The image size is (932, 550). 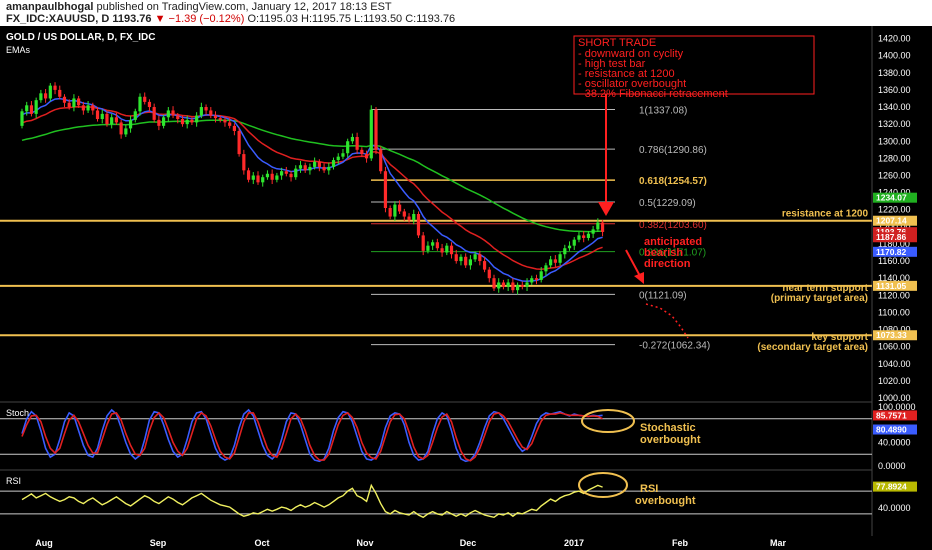 What do you see at coordinates (894, 364) in the screenshot?
I see `price-tick-label: 1040.00` at bounding box center [894, 364].